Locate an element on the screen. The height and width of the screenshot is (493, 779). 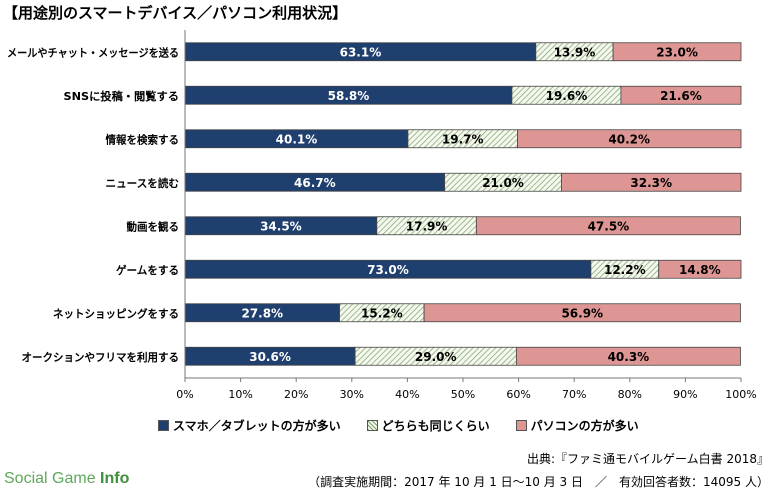
x-tick-label-10: 100% is located at coordinates (740, 394).